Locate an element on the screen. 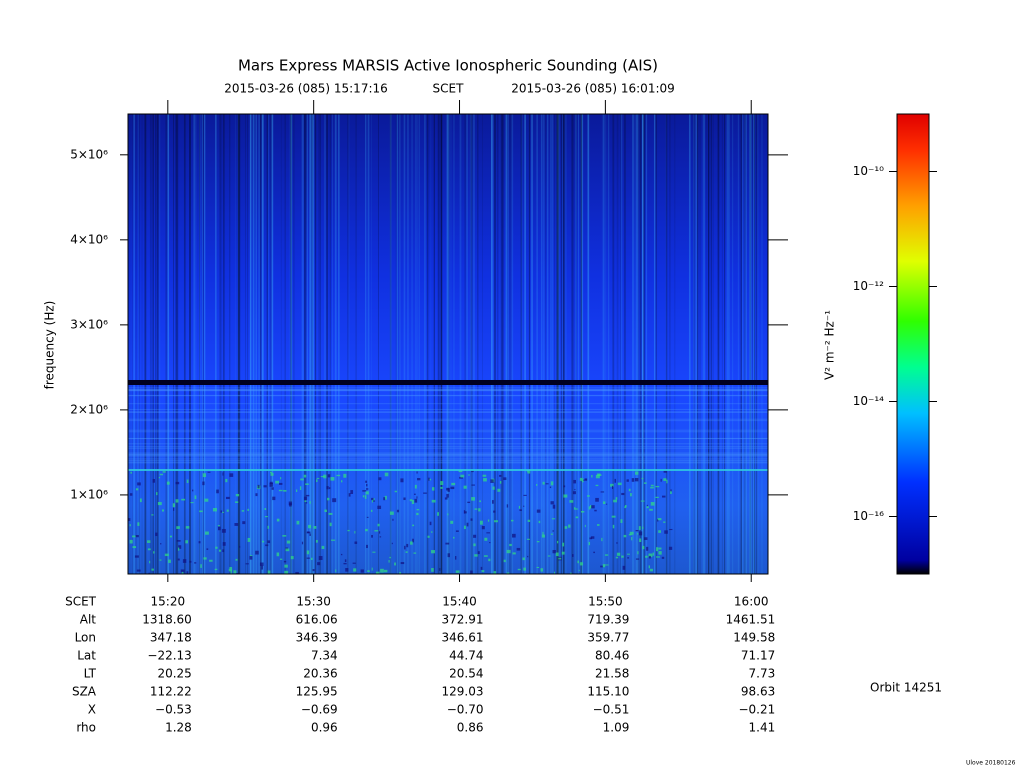 Image resolution: width=1024 pixels, height=768 pixels. x-tick-label: 15:20 is located at coordinates (168, 602).